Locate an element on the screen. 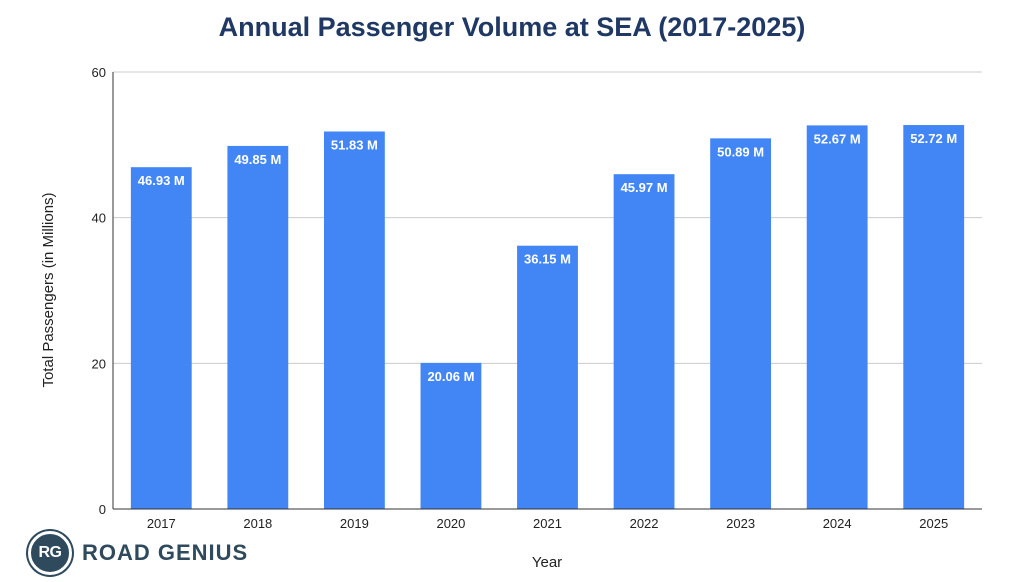  bar-2025 is located at coordinates (934, 317).